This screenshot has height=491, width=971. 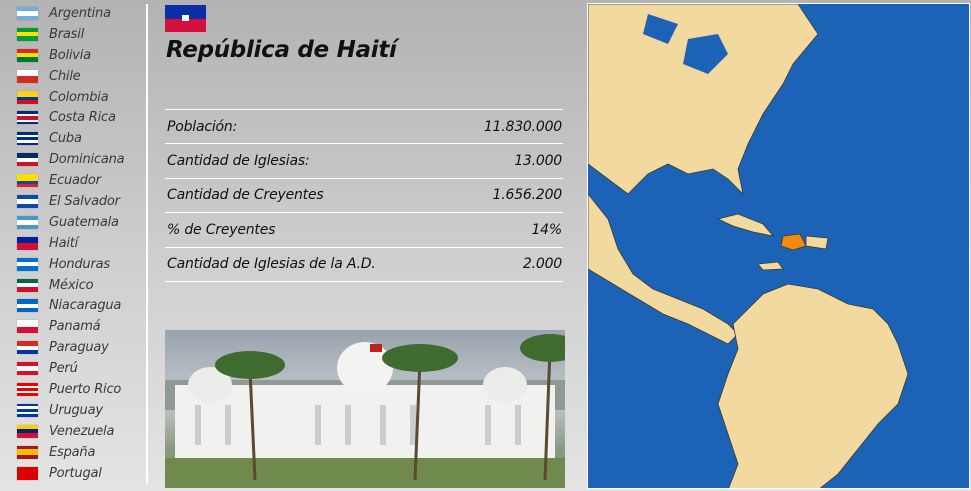 What do you see at coordinates (84, 201) in the screenshot?
I see `sidebar-item-label: El Salvador` at bounding box center [84, 201].